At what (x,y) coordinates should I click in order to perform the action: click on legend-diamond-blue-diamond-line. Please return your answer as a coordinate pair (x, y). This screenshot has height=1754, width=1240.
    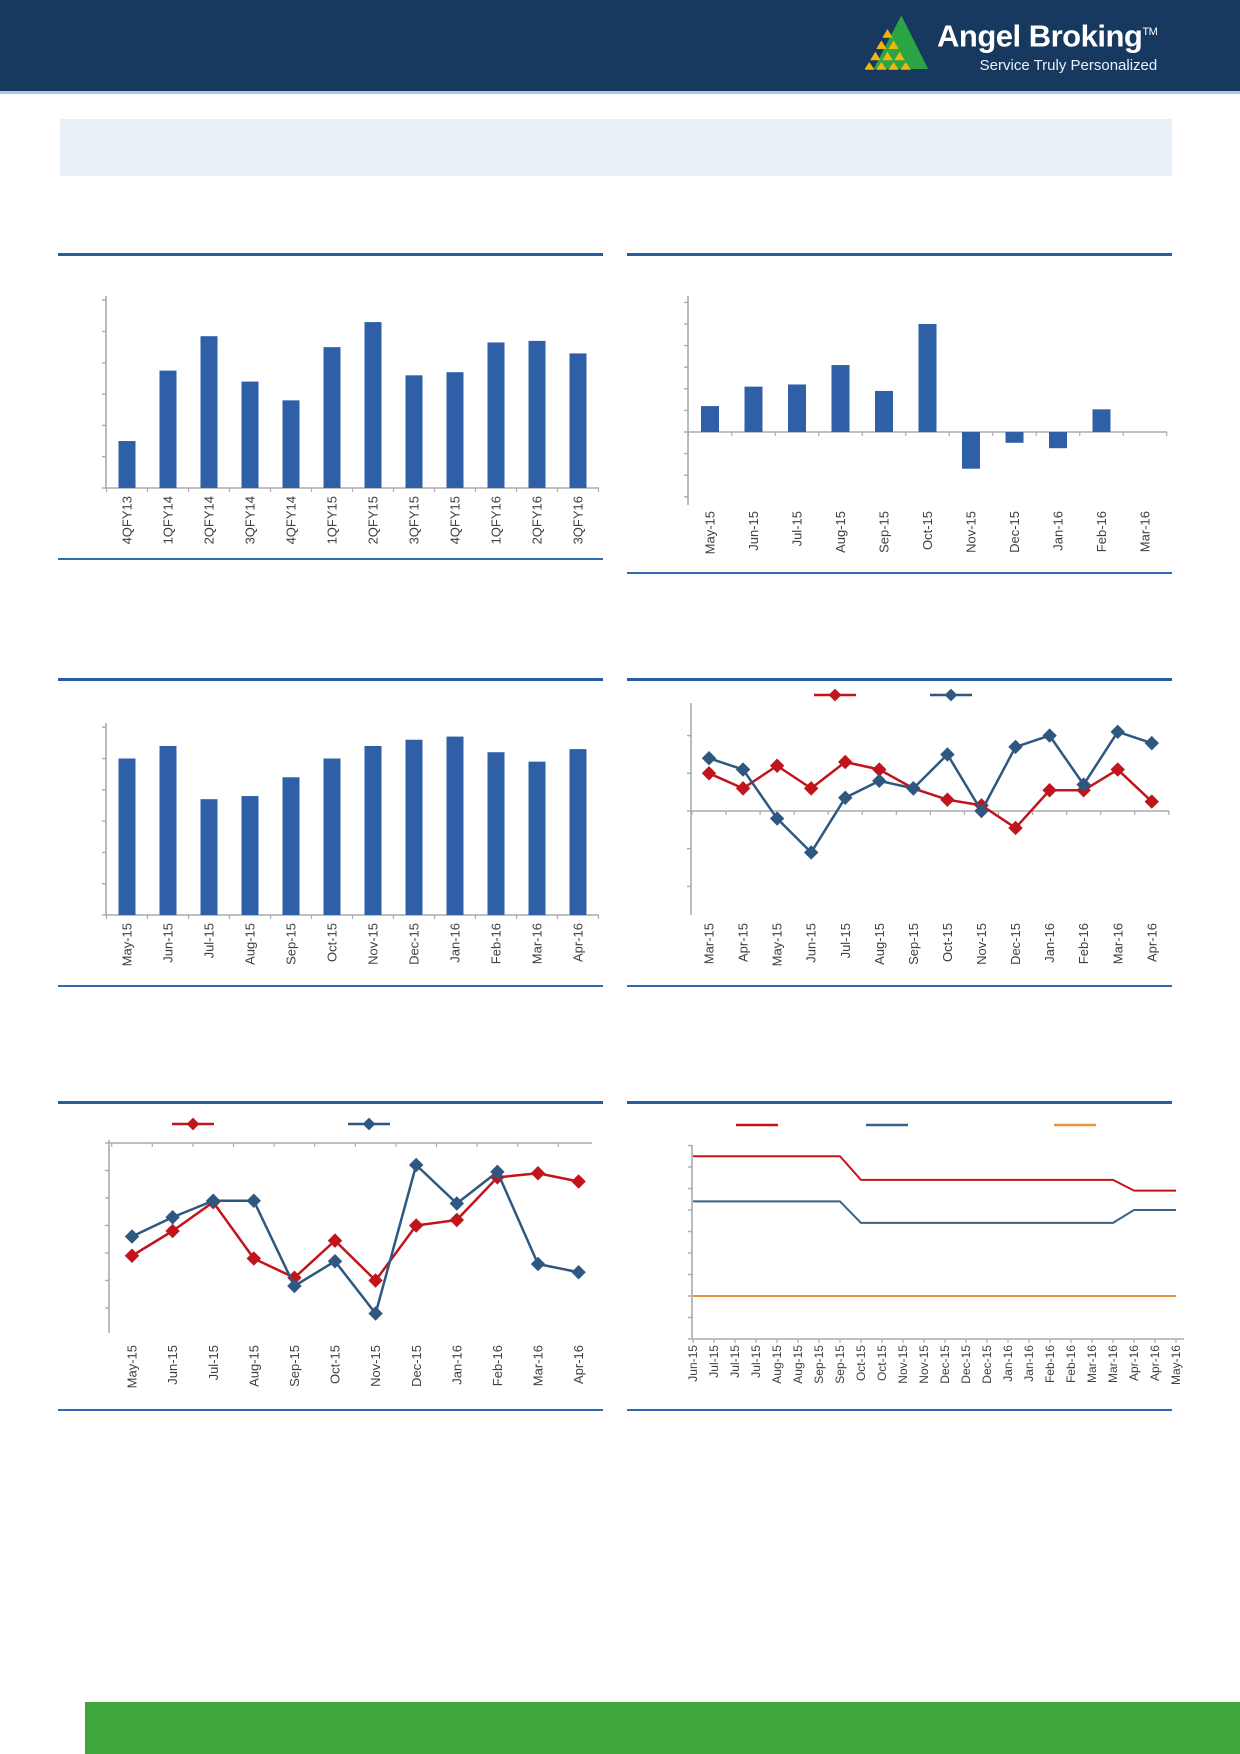
    Looking at the image, I should click on (369, 1124).